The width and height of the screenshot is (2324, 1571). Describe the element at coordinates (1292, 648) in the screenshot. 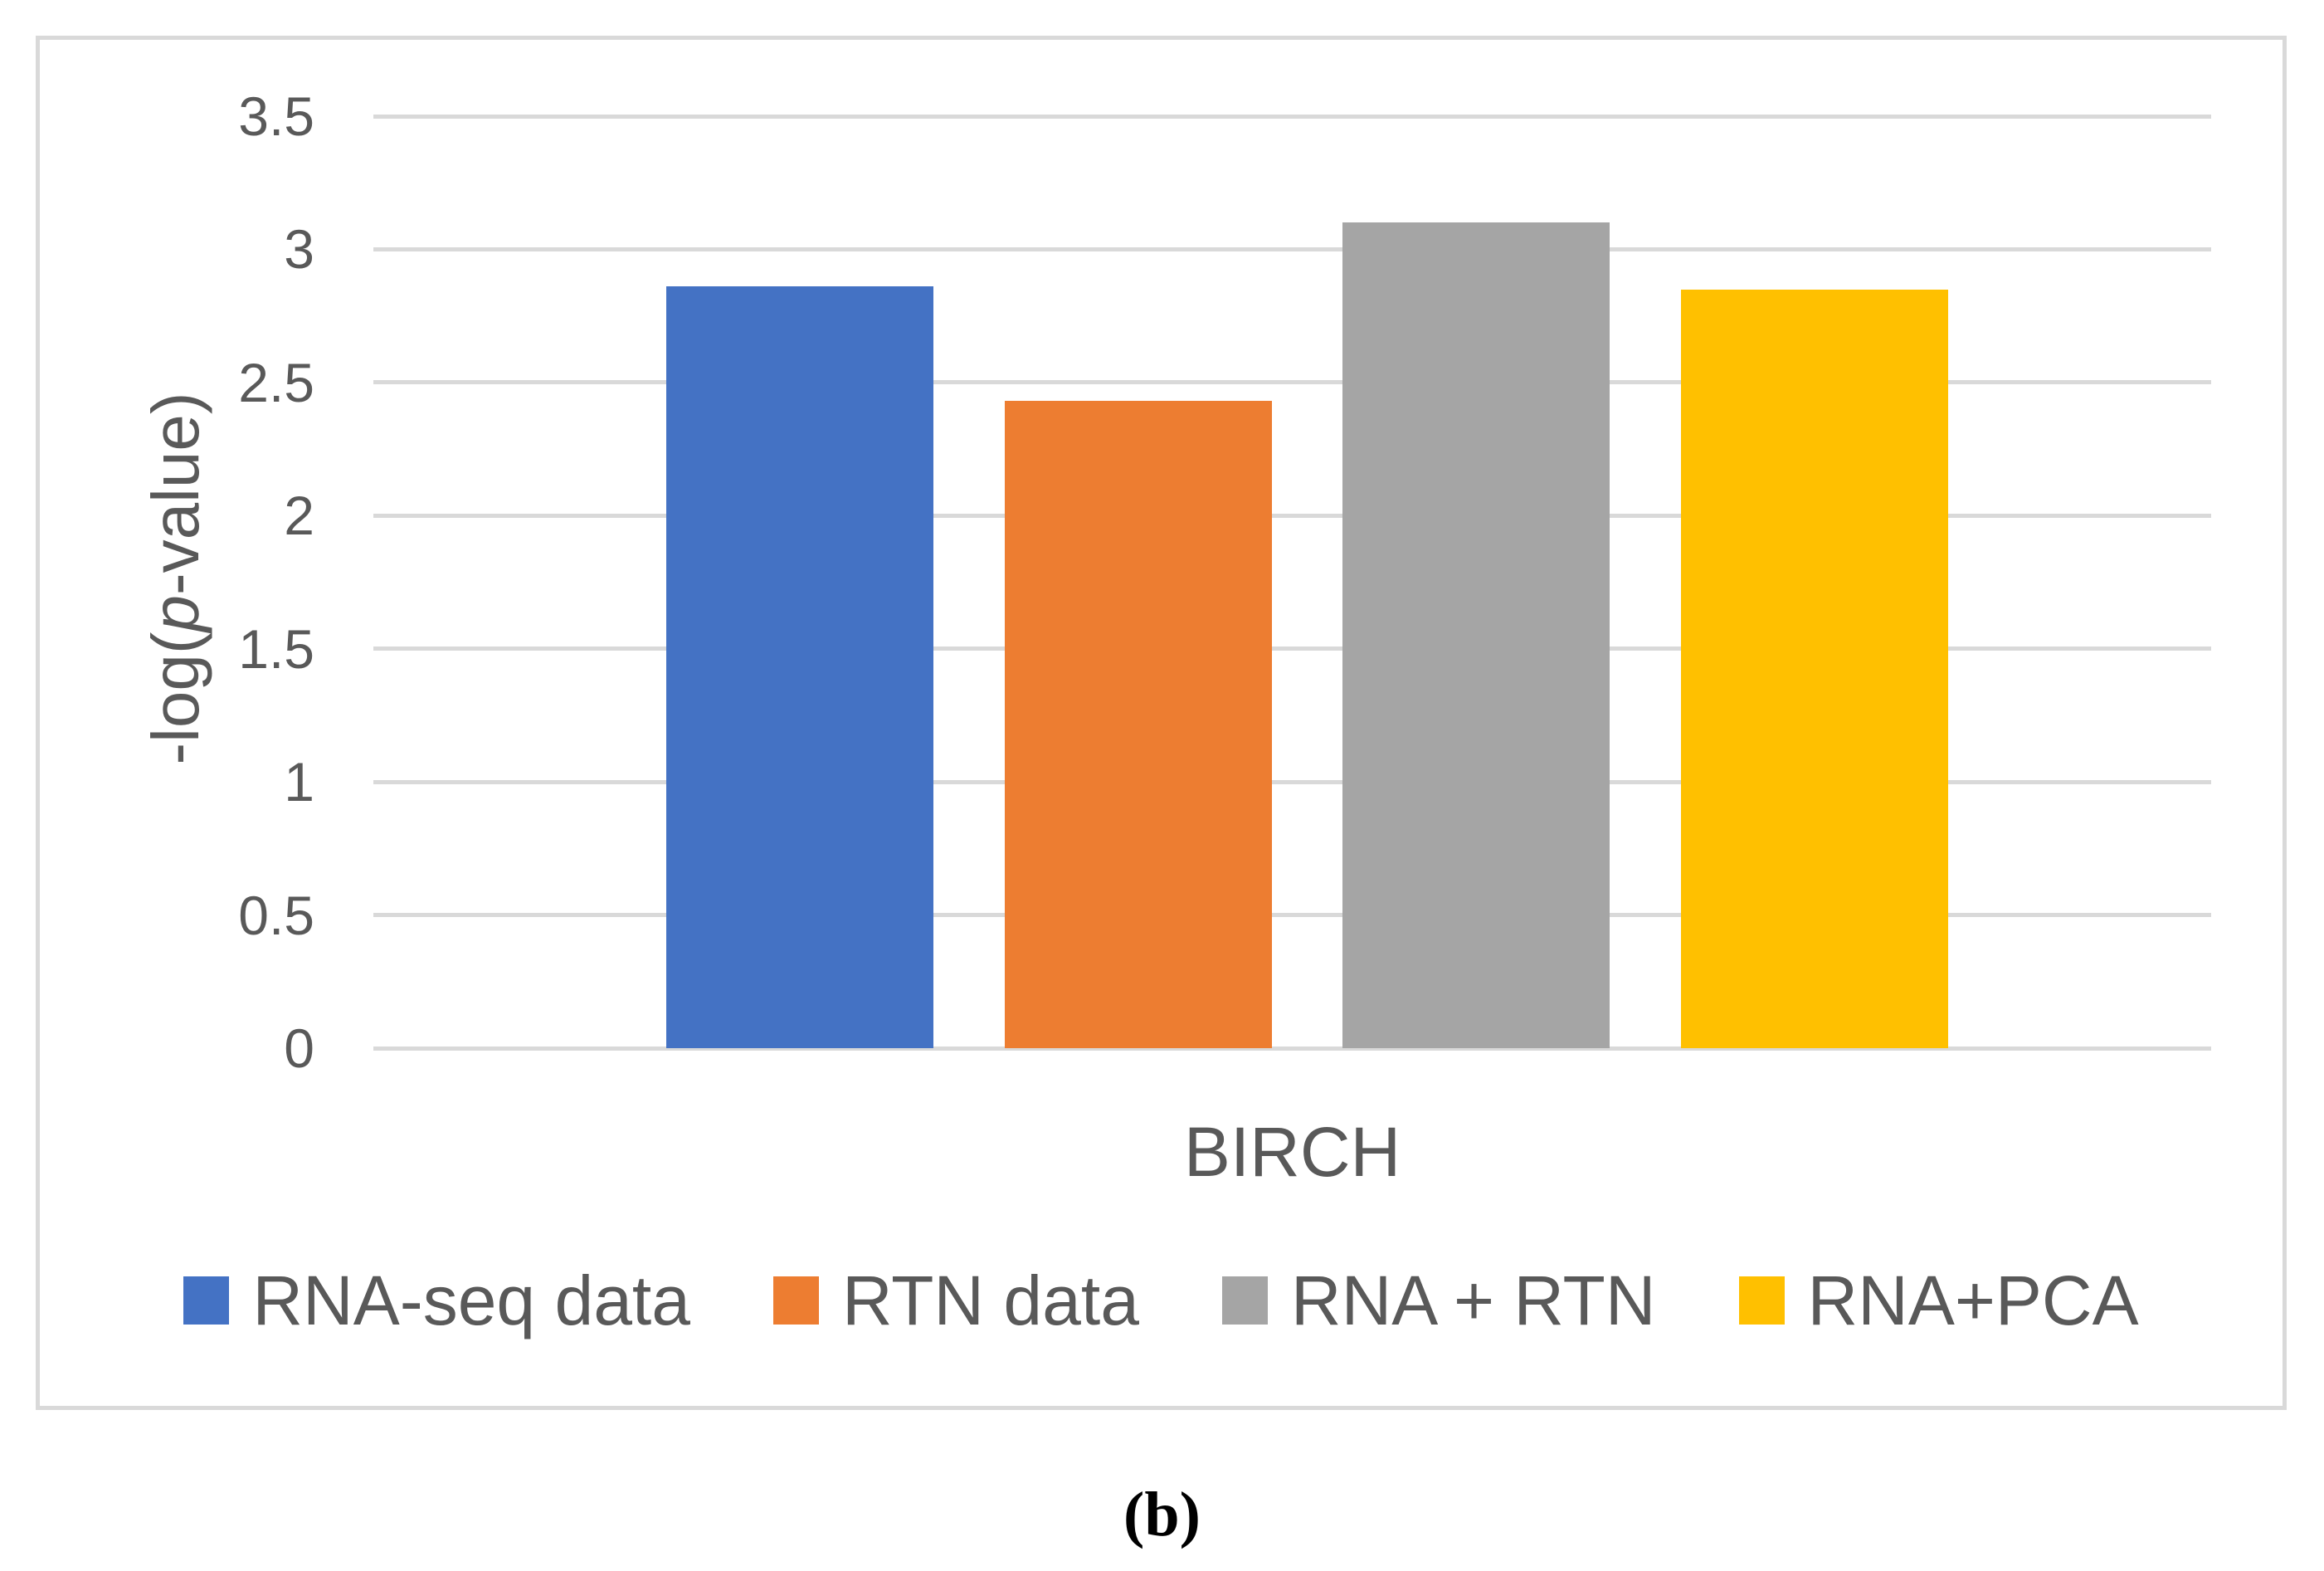

I see `gridline-y-1.5` at that location.